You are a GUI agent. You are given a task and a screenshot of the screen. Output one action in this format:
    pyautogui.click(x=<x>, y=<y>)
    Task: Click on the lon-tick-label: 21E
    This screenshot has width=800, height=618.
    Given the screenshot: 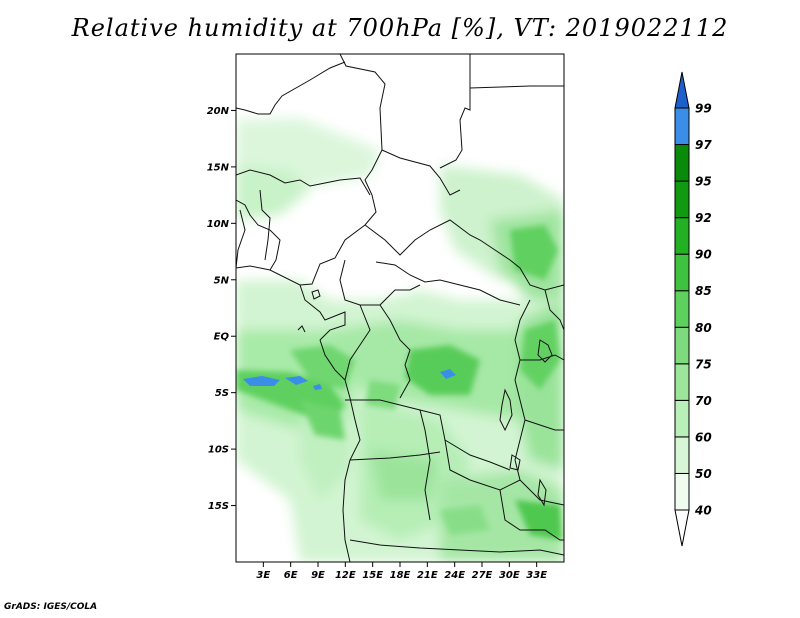 What is the action you would take?
    pyautogui.click(x=427, y=575)
    